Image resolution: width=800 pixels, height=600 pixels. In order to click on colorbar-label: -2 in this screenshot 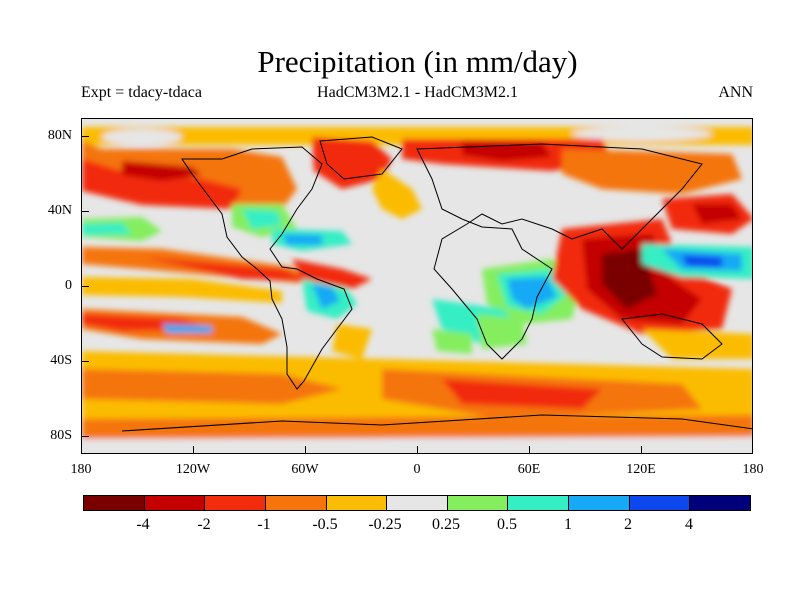, I will do `click(204, 524)`.